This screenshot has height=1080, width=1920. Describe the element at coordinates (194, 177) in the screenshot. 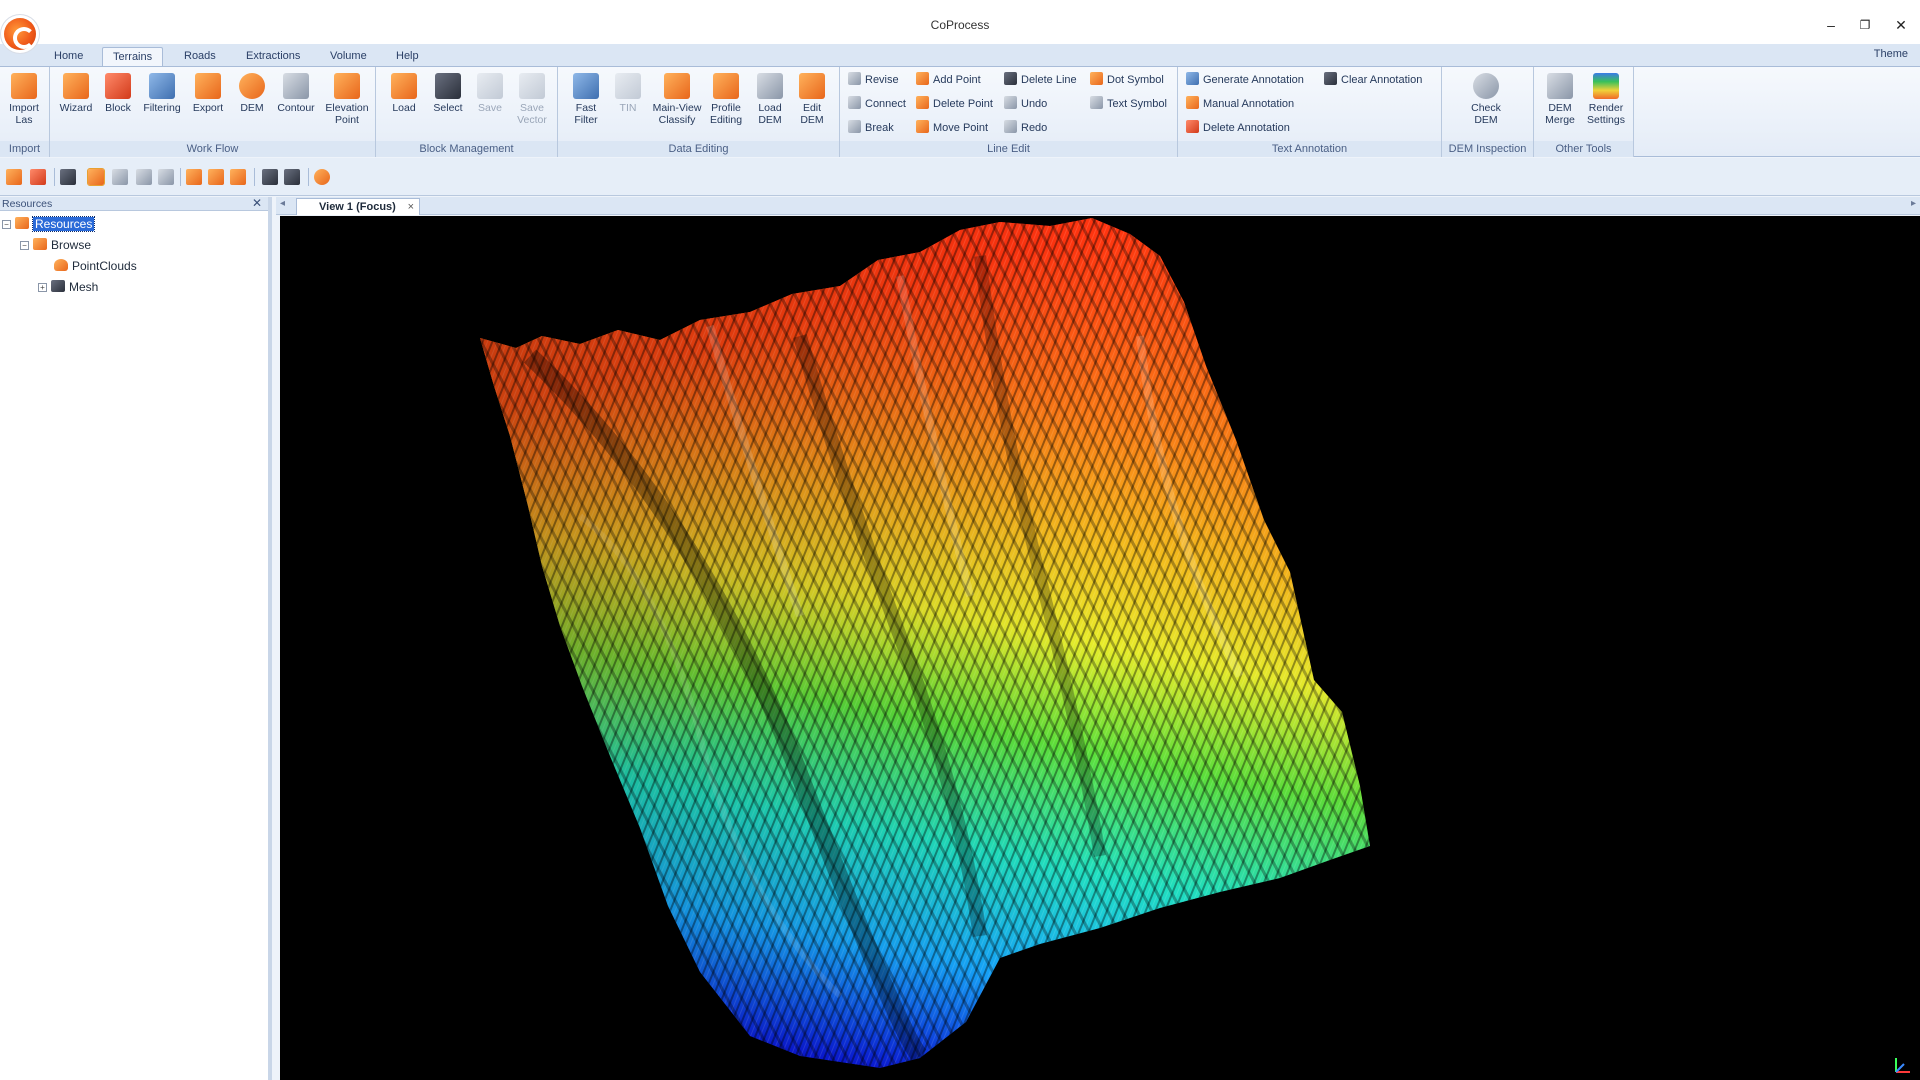

I see `point-icon` at that location.